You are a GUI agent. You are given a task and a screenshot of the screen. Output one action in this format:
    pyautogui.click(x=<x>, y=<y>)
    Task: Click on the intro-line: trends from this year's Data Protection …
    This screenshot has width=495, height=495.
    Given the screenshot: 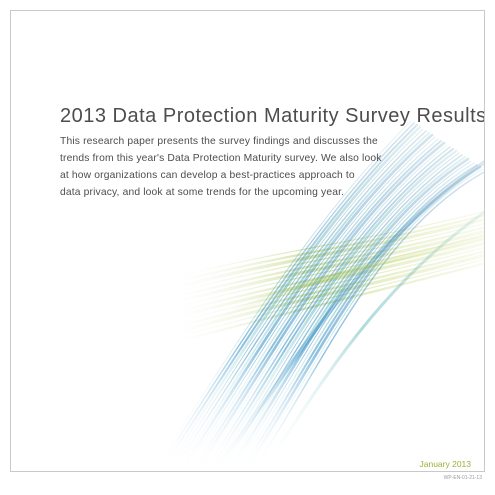 What is the action you would take?
    pyautogui.click(x=221, y=158)
    